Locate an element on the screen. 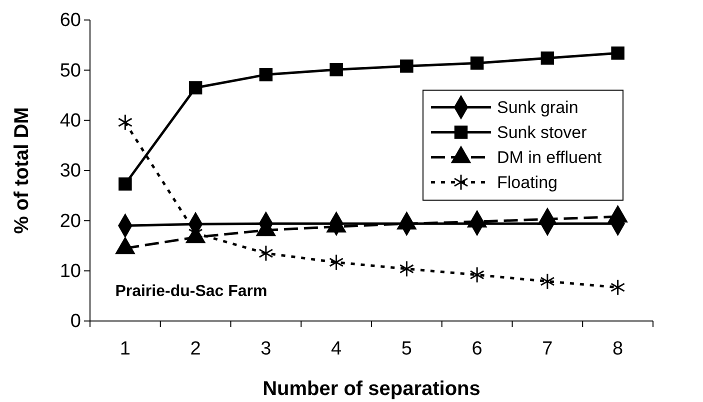  x-tick-label: 4 is located at coordinates (336, 349).